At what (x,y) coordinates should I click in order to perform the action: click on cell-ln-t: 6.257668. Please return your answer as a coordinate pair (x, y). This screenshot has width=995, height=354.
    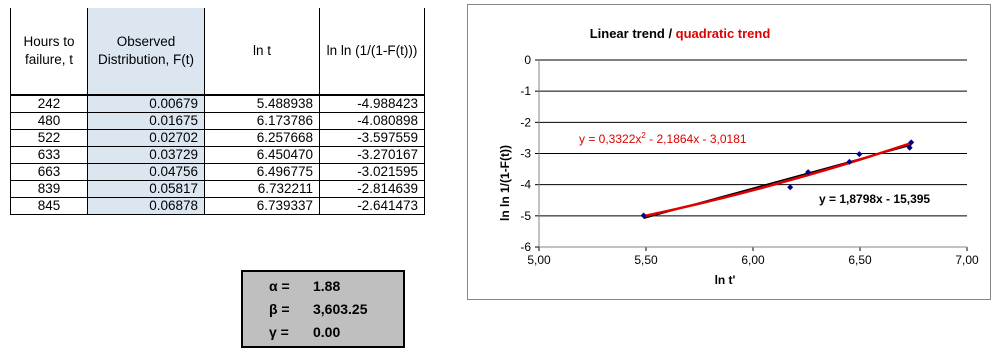
    Looking at the image, I should click on (262, 138).